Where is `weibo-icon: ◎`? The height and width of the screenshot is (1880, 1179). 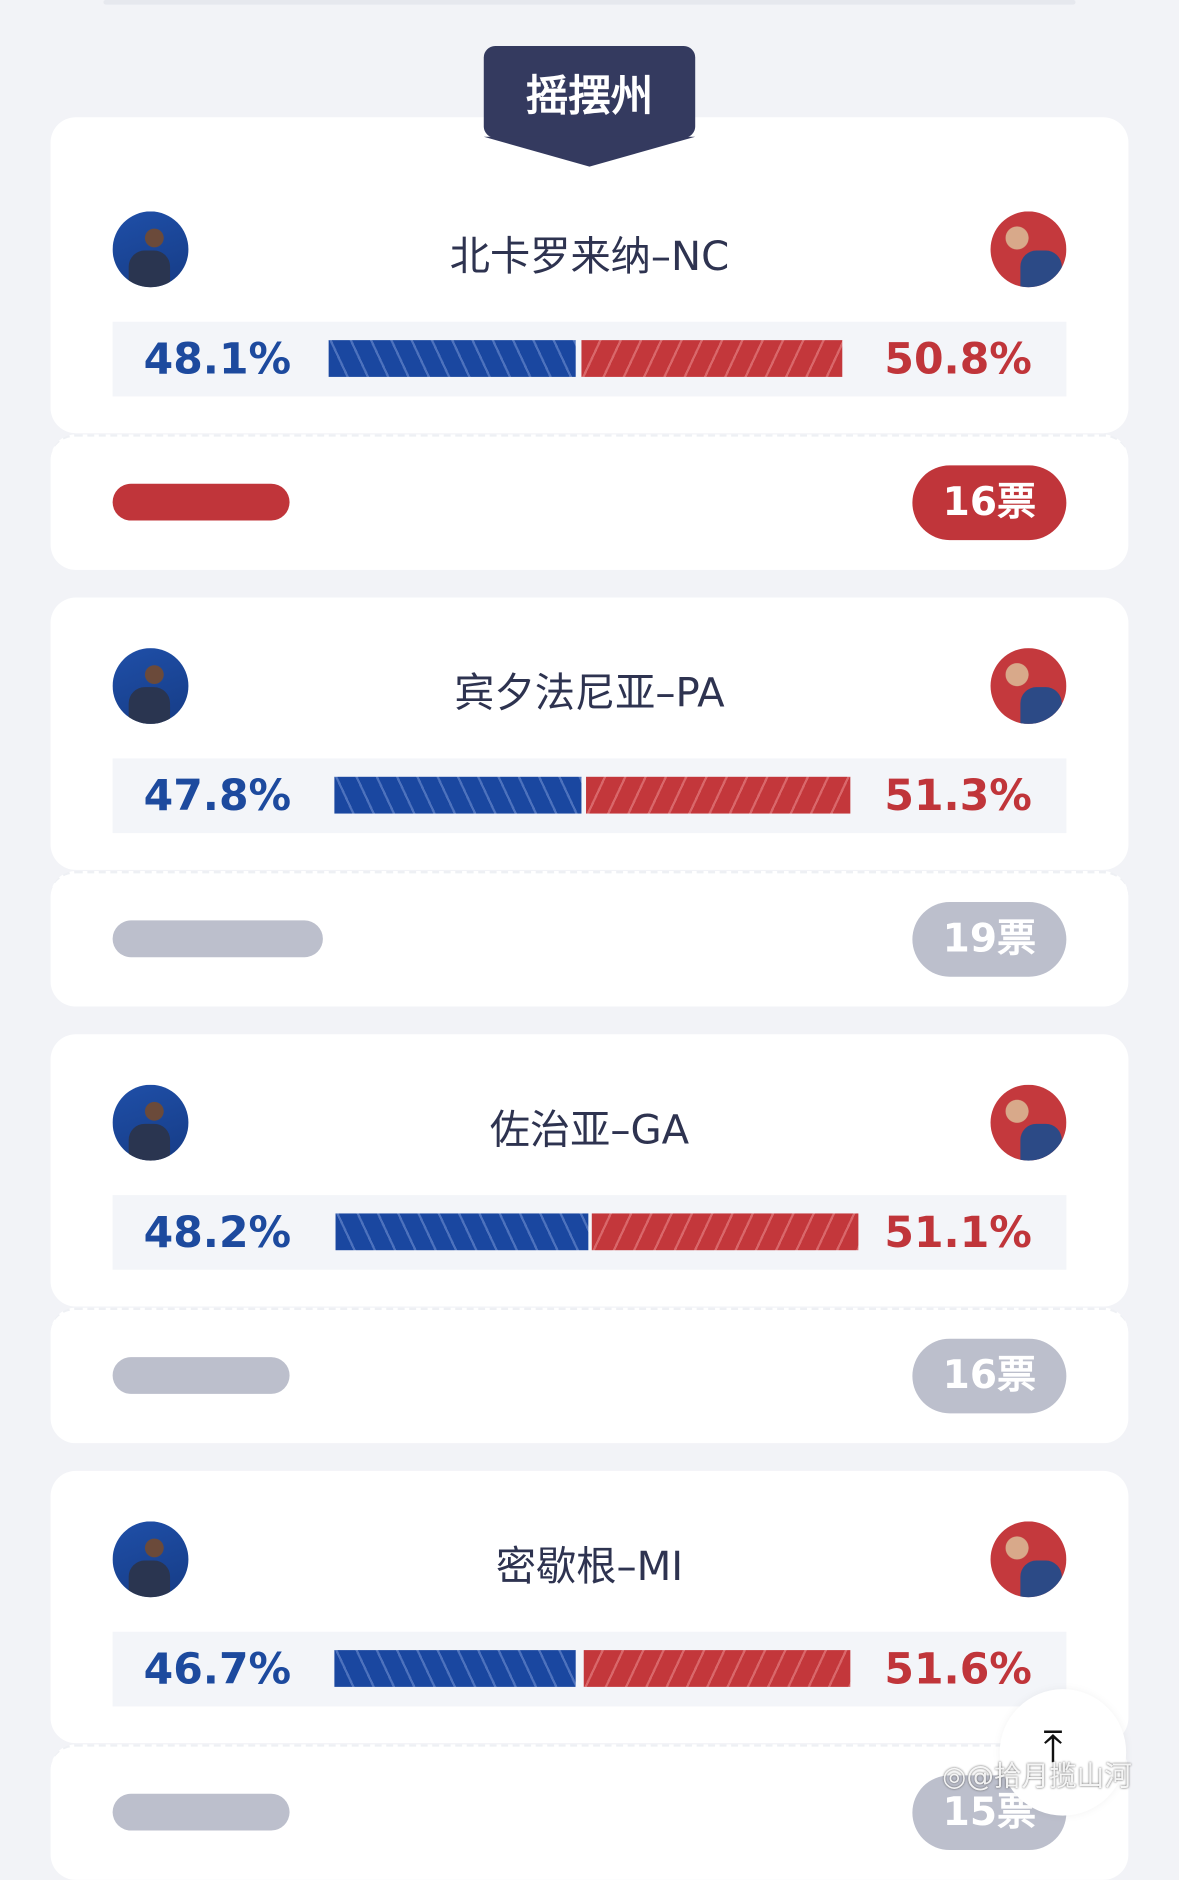
weibo-icon: ◎ is located at coordinates (954, 1776).